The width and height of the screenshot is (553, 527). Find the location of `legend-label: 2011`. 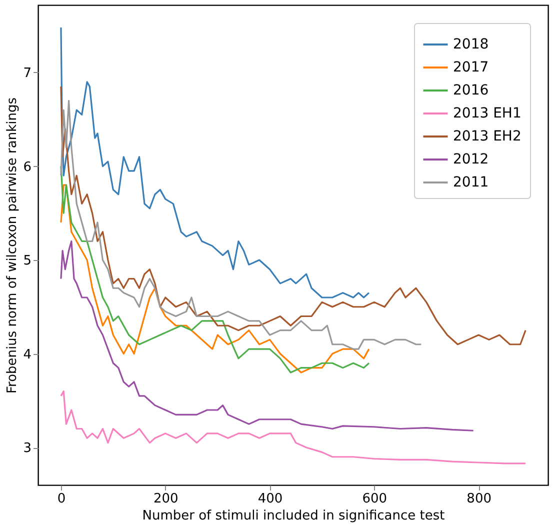

legend-label: 2011 is located at coordinates (471, 182).